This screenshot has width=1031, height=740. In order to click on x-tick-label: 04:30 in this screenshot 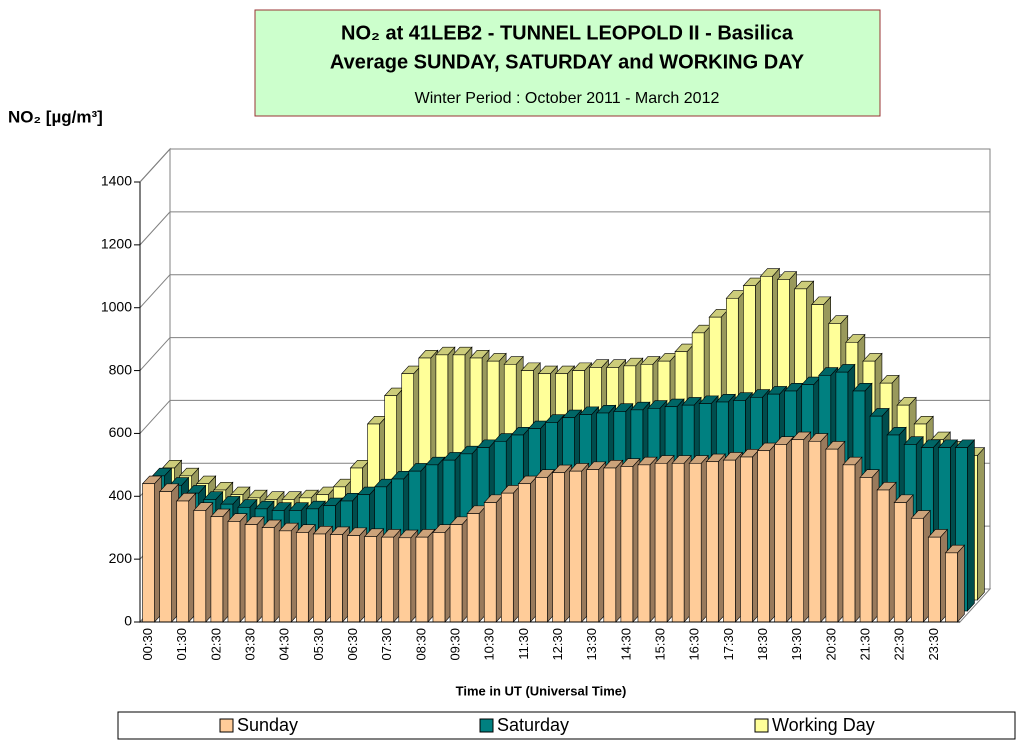, I will do `click(284, 644)`.